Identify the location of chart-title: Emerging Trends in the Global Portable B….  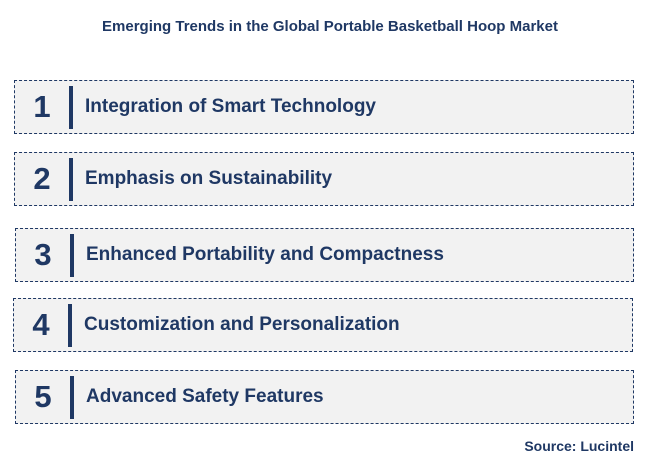
(330, 26).